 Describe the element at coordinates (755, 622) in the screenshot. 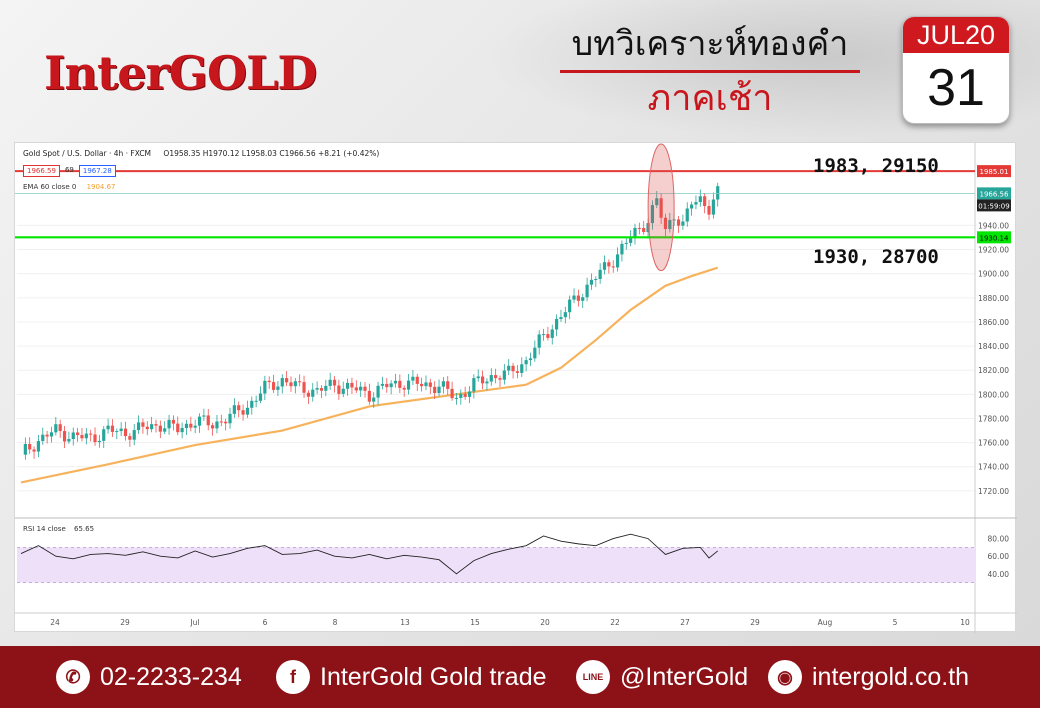

I see `time-tick-label: 29` at that location.